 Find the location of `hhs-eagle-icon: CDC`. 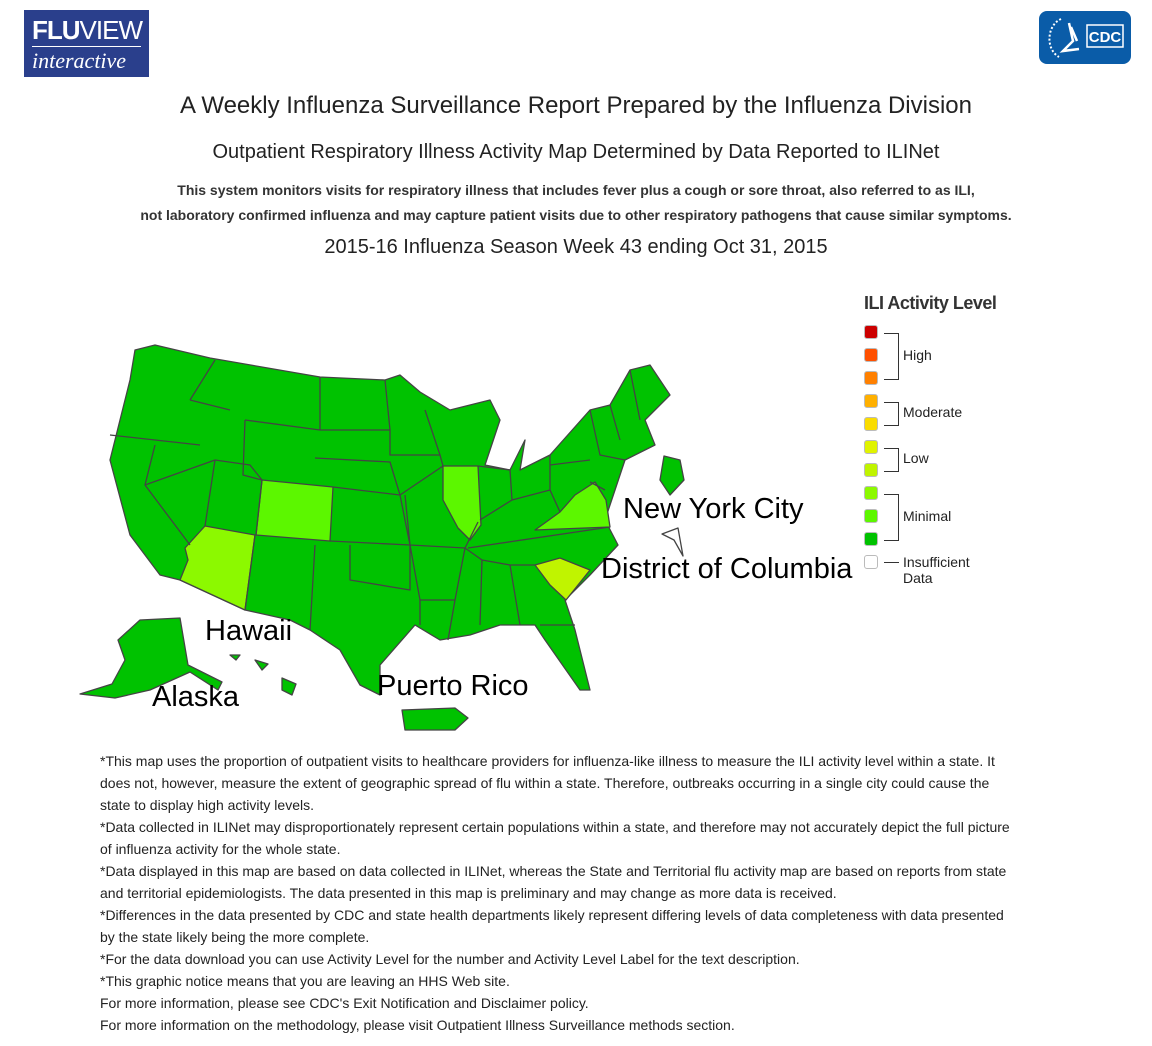

hhs-eagle-icon: CDC is located at coordinates (1086, 38).